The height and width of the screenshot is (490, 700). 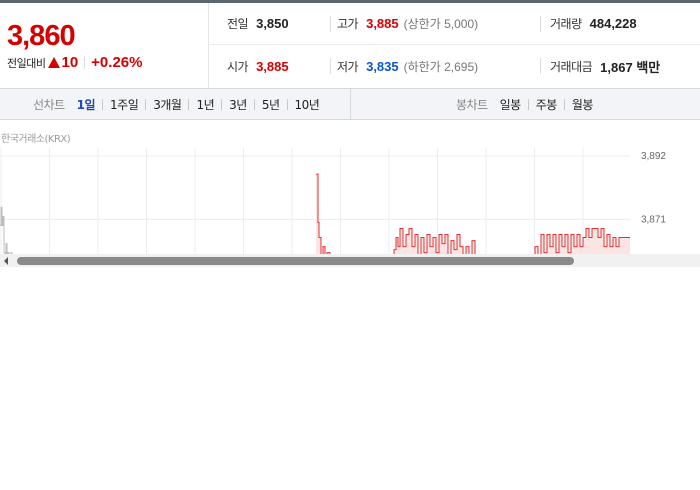 What do you see at coordinates (205, 104) in the screenshot?
I see `tab-1year: 1년` at bounding box center [205, 104].